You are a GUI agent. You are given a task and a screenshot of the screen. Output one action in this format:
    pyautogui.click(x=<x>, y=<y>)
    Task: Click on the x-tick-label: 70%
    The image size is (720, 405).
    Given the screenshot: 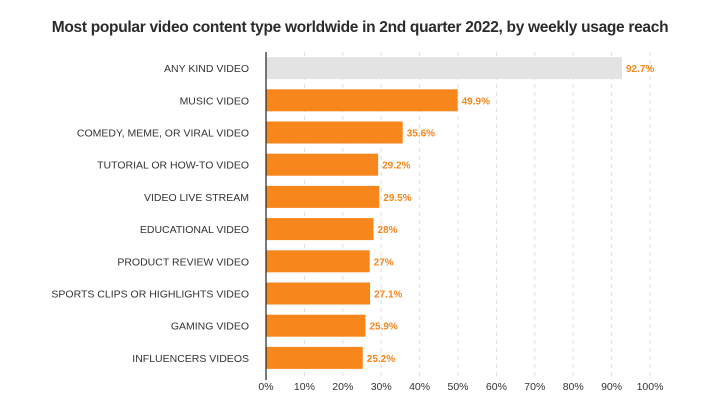 What is the action you would take?
    pyautogui.click(x=534, y=387)
    